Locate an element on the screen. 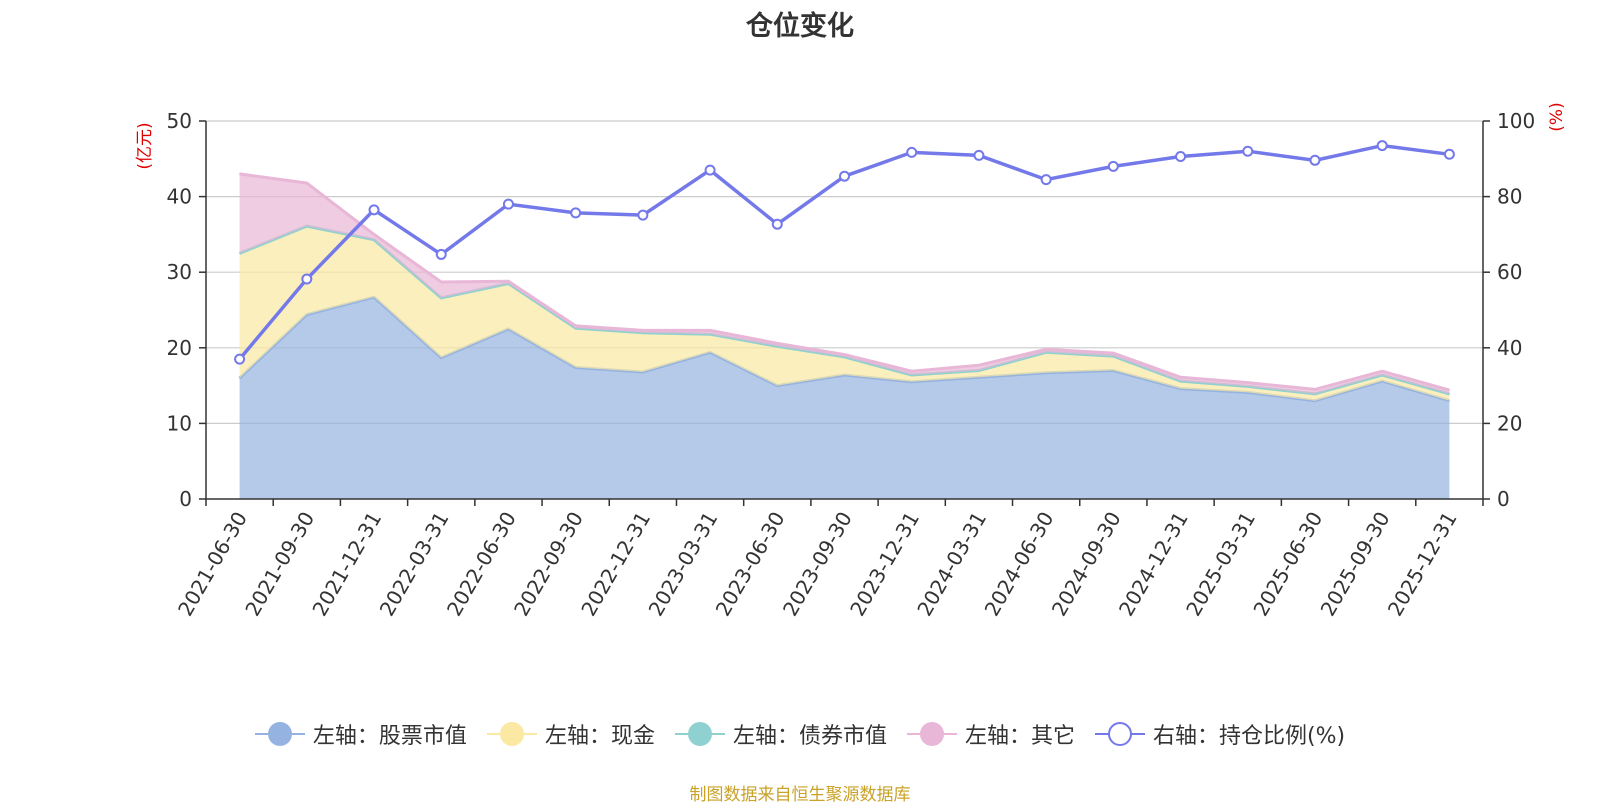  legend-label: 左轴：其它 is located at coordinates (1019, 736).